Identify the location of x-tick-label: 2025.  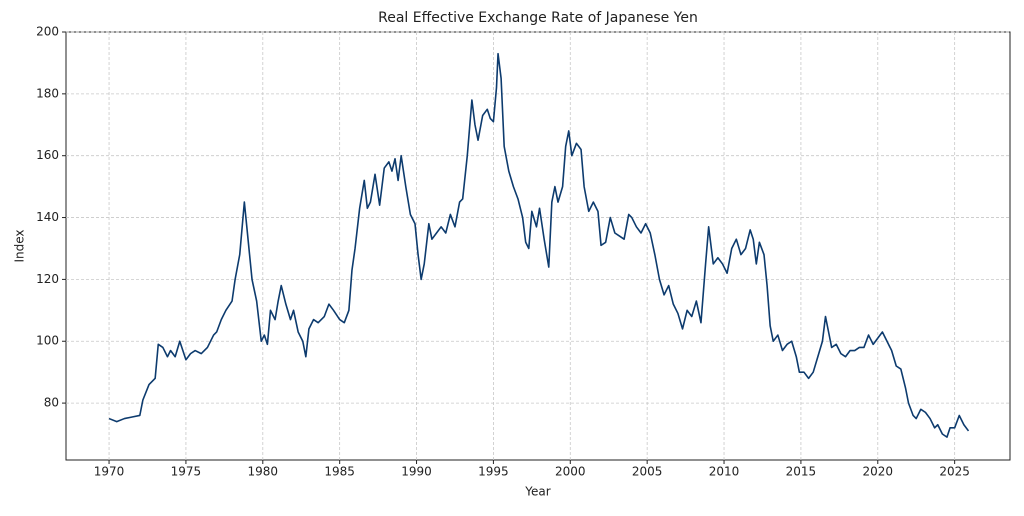
(954, 472).